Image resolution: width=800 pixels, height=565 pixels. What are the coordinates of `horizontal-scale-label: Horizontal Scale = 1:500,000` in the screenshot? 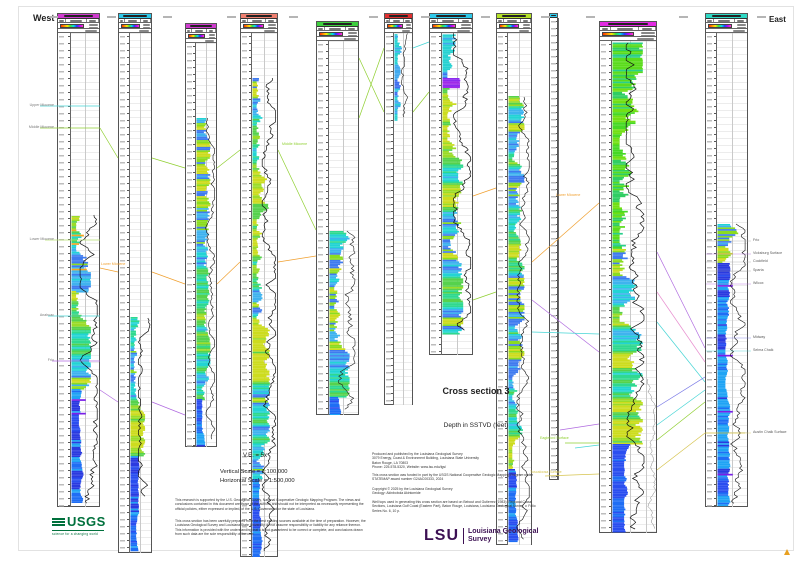 It's located at (257, 481).